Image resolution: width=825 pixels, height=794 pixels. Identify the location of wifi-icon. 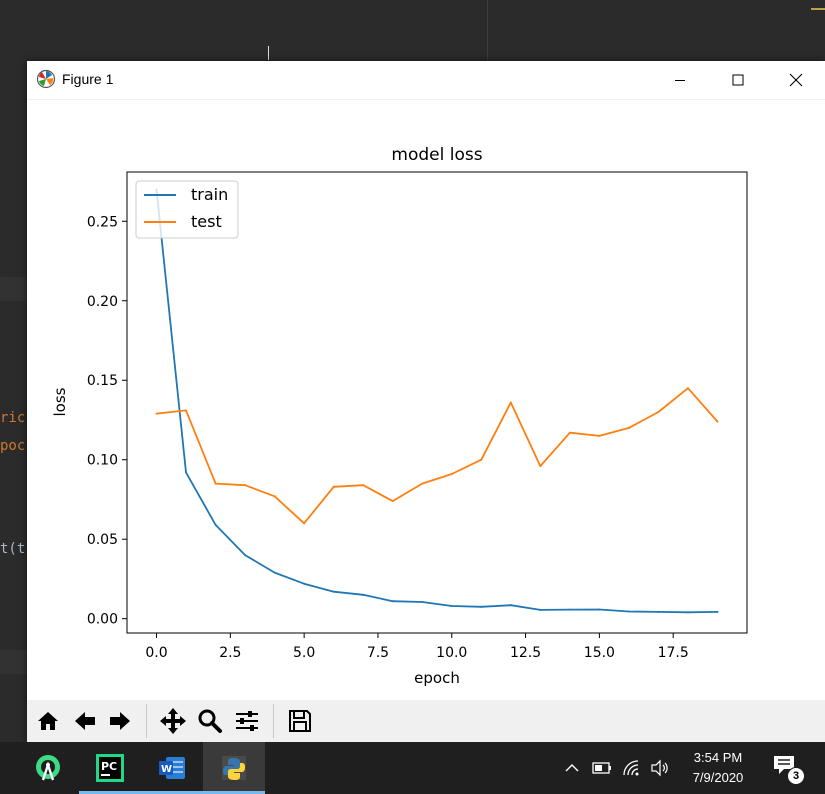
(631, 768).